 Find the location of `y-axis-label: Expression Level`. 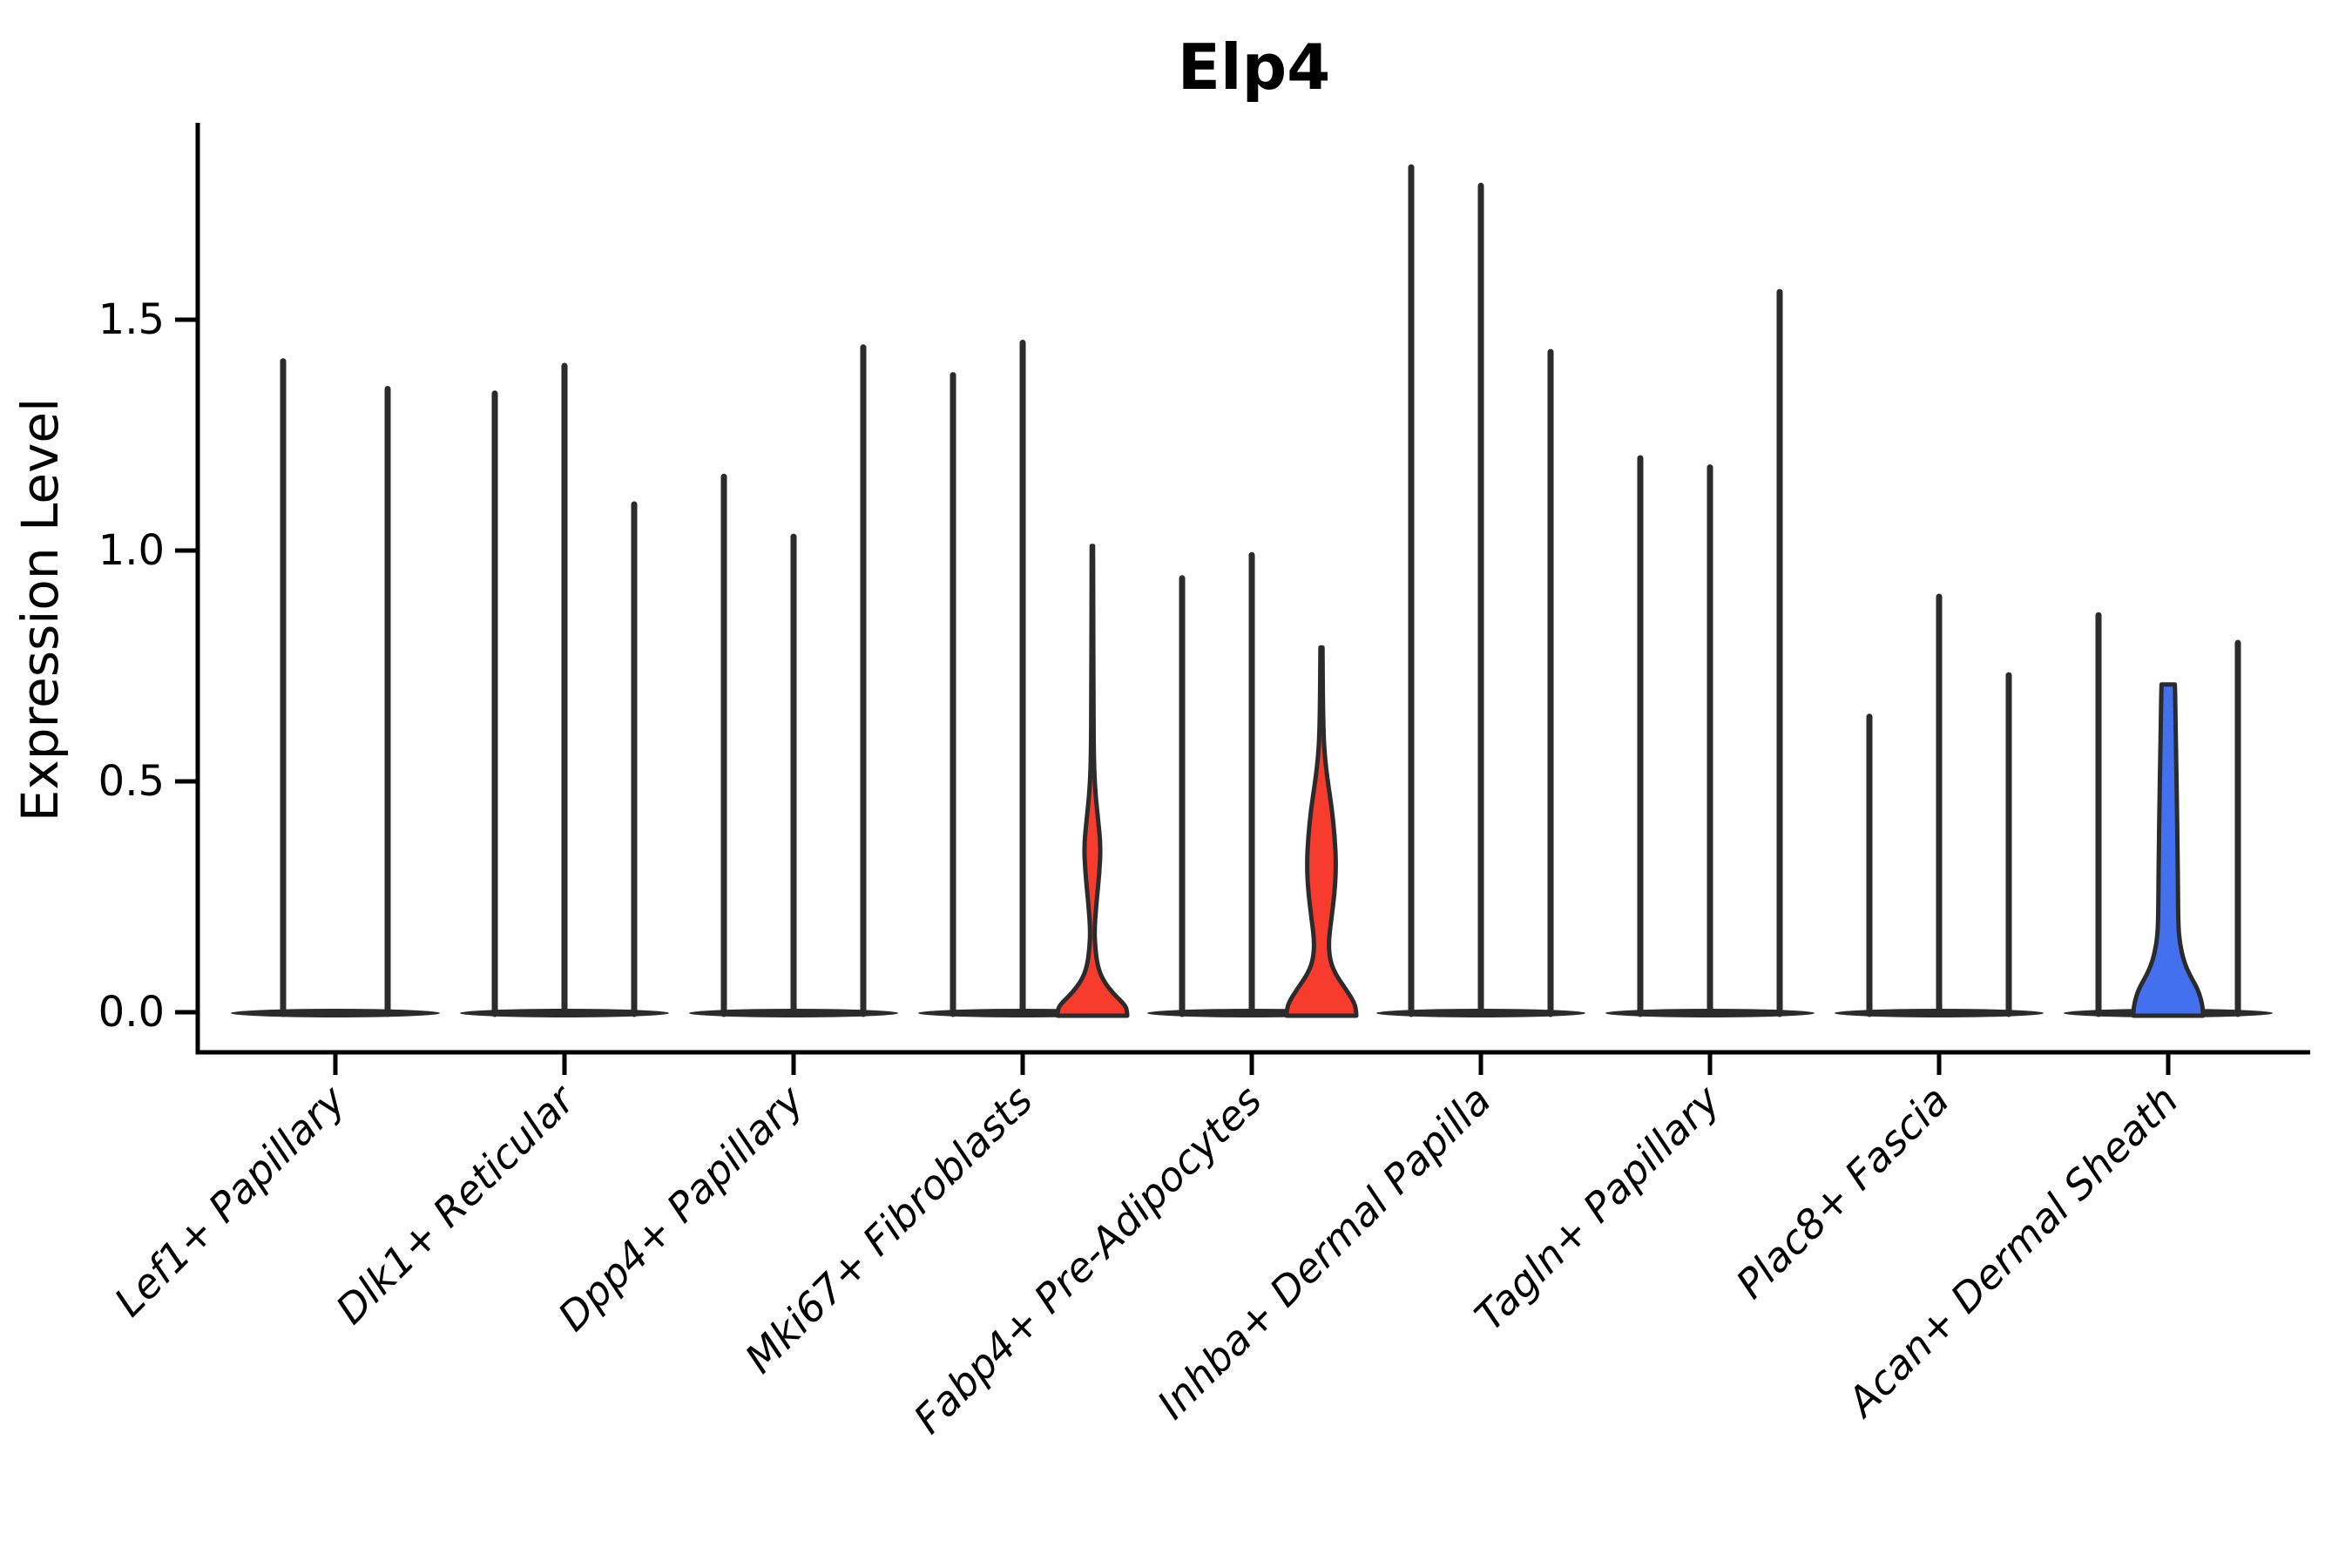

y-axis-label: Expression Level is located at coordinates (40, 609).